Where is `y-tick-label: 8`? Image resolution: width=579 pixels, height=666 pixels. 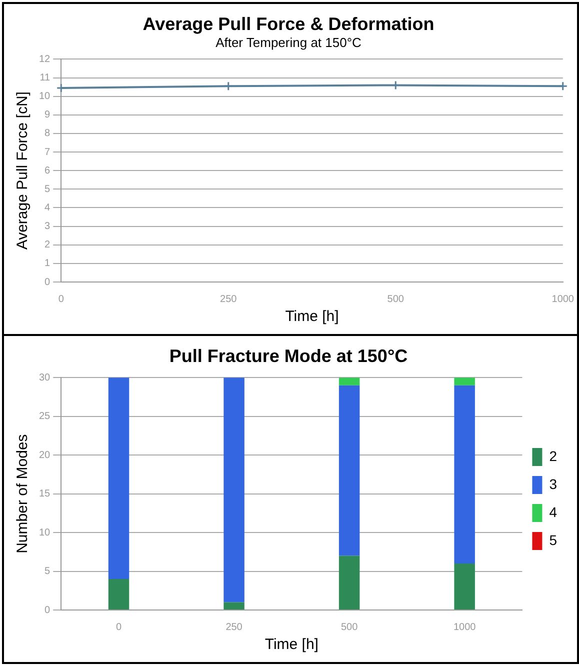 y-tick-label: 8 is located at coordinates (47, 134).